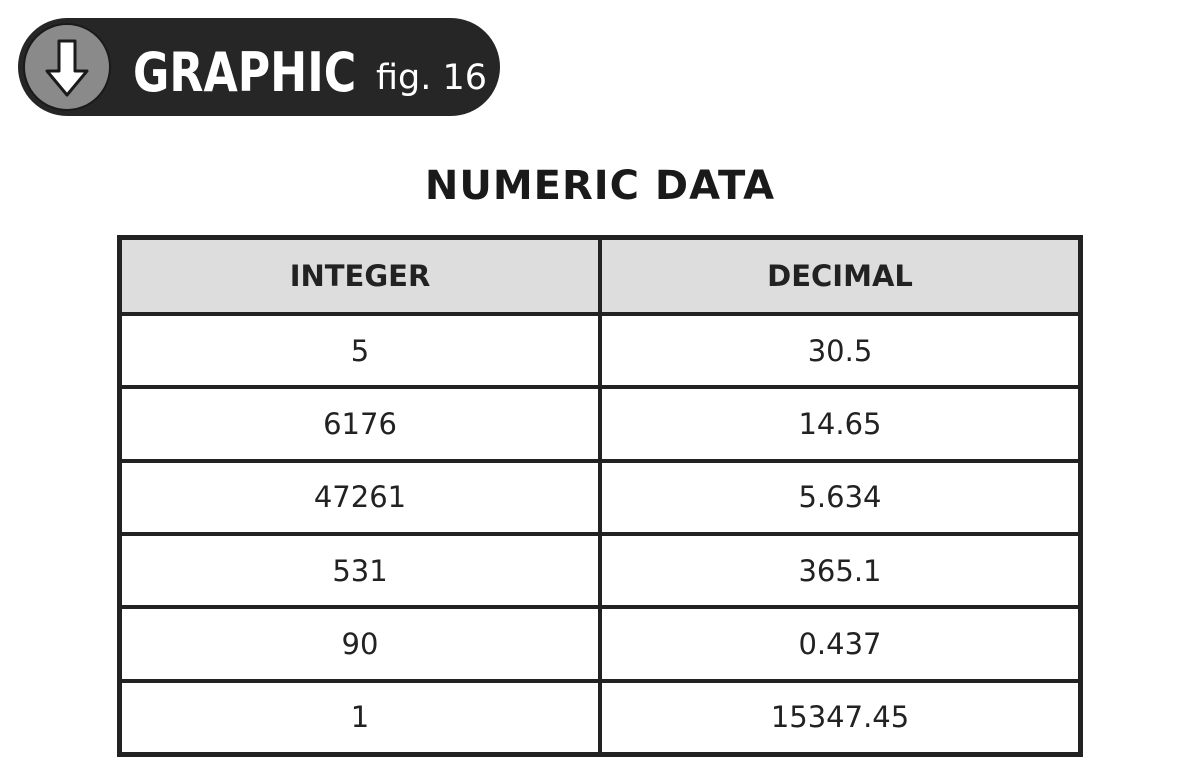 The height and width of the screenshot is (774, 1200). I want to click on arrow-down-circle-icon, so click(67, 67).